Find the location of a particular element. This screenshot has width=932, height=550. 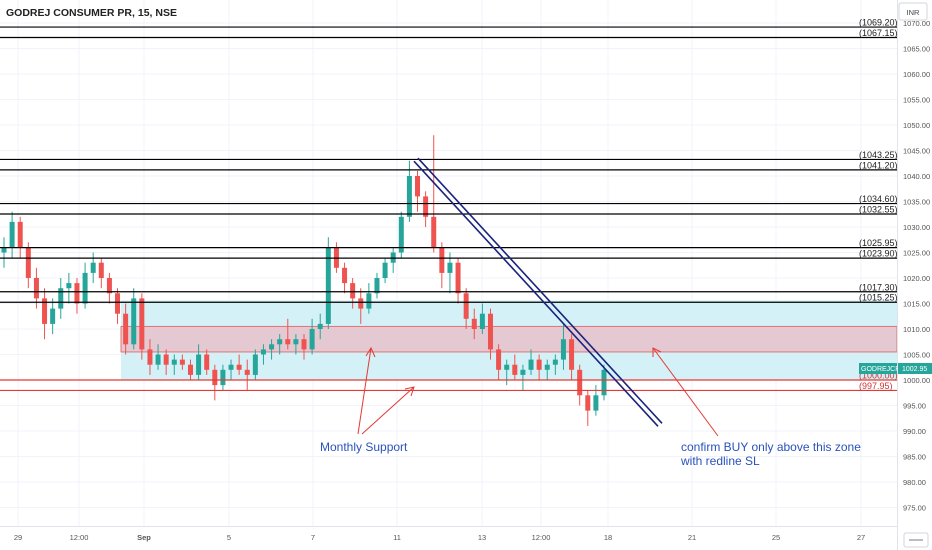

last-price-bg is located at coordinates (878, 368).